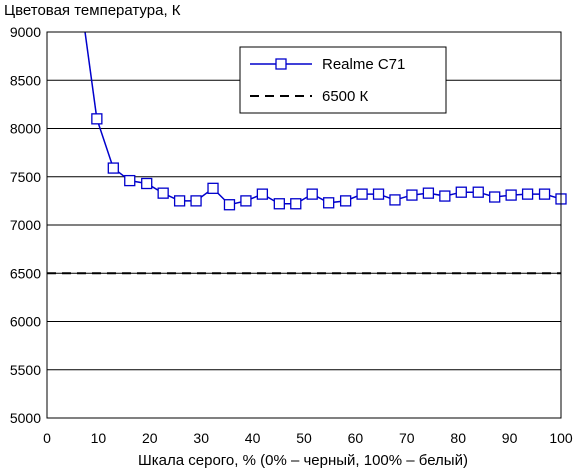 This screenshot has width=574, height=469. Describe the element at coordinates (356, 438) in the screenshot. I see `x-tick-label: 60` at that location.